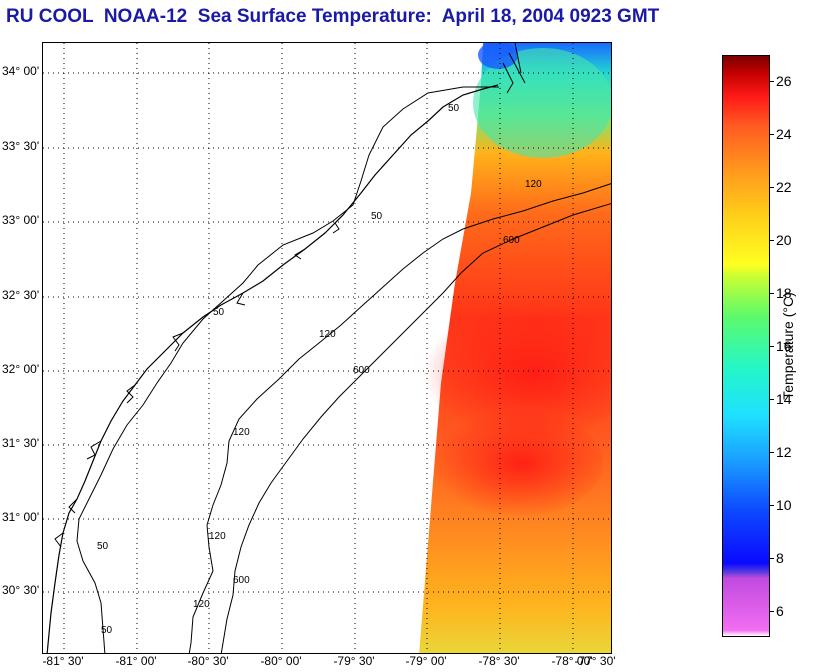  Describe the element at coordinates (595, 661) in the screenshot. I see `lon-label-77-30: -77° 30'` at that location.